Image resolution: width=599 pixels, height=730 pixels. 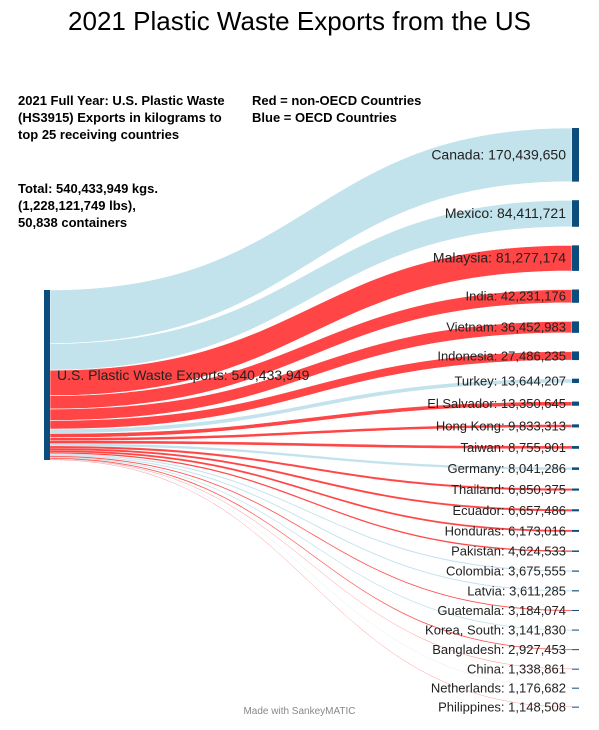 I want to click on label-hong-kong: Hong Kong: 9,833,313, so click(x=501, y=425).